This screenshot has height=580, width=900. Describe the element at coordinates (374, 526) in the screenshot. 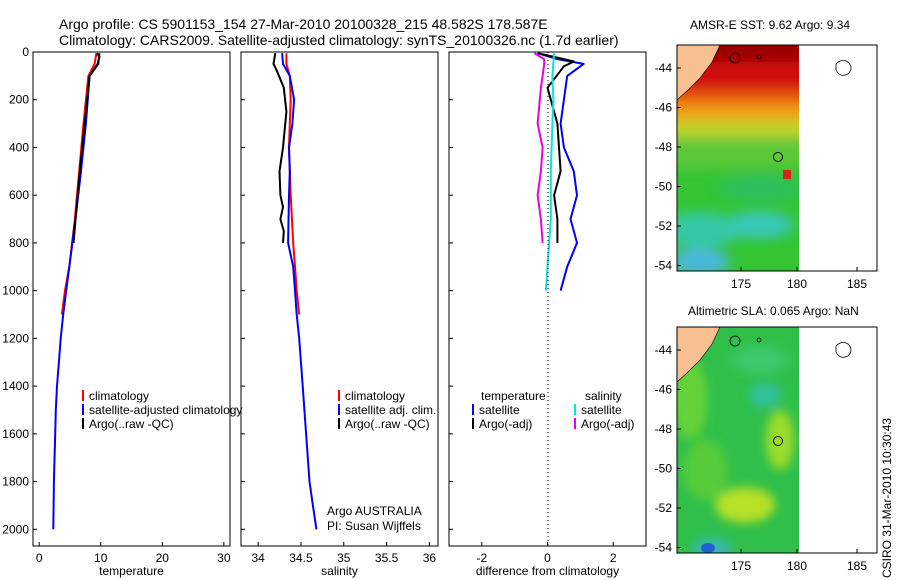

I see `panel-annotation: PI: Susan Wijffels` at that location.